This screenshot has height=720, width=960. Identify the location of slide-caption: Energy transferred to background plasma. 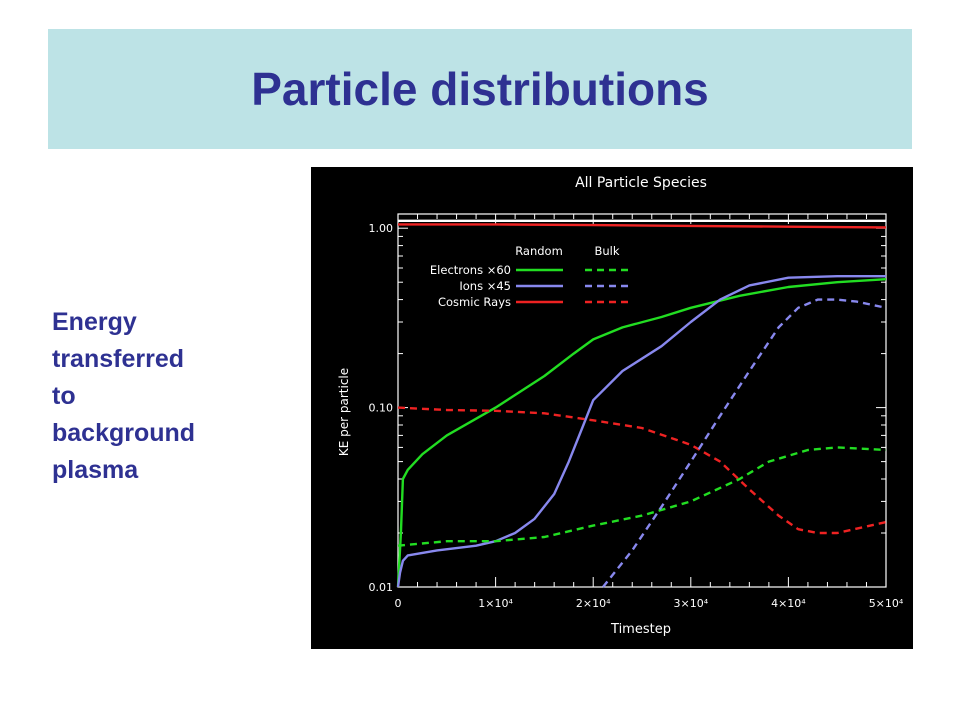
(172, 396).